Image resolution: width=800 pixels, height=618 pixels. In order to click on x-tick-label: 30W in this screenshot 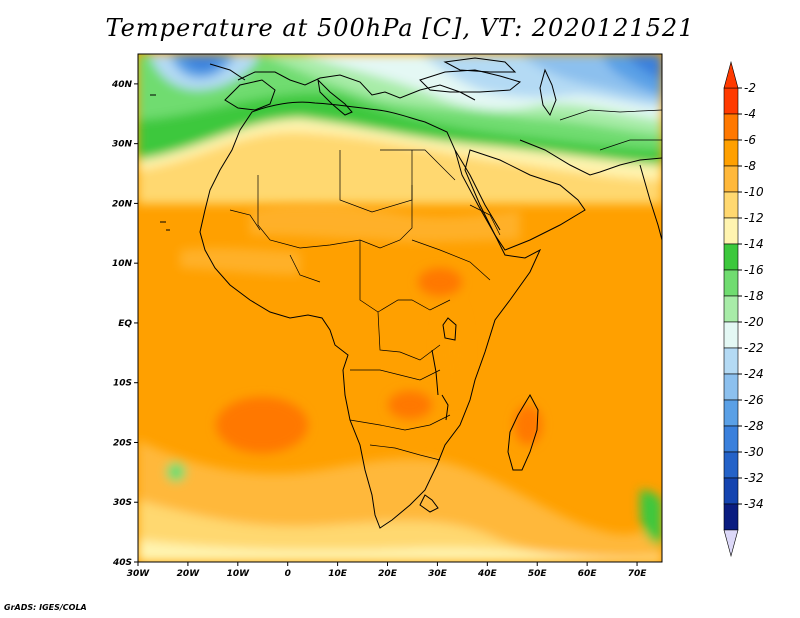, I will do `click(139, 574)`.